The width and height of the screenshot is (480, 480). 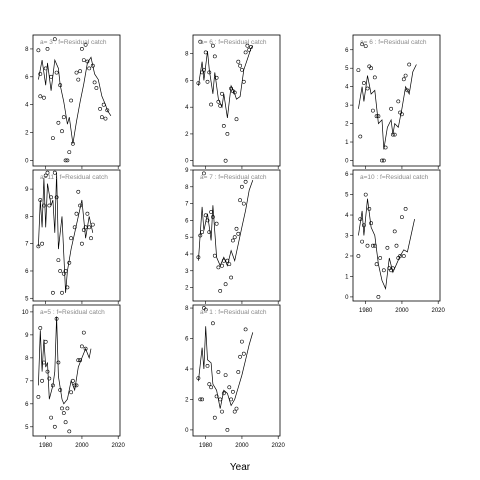 What do you see at coordinates (366, 311) in the screenshot?
I see `x-tick-label: 1980` at bounding box center [366, 311].